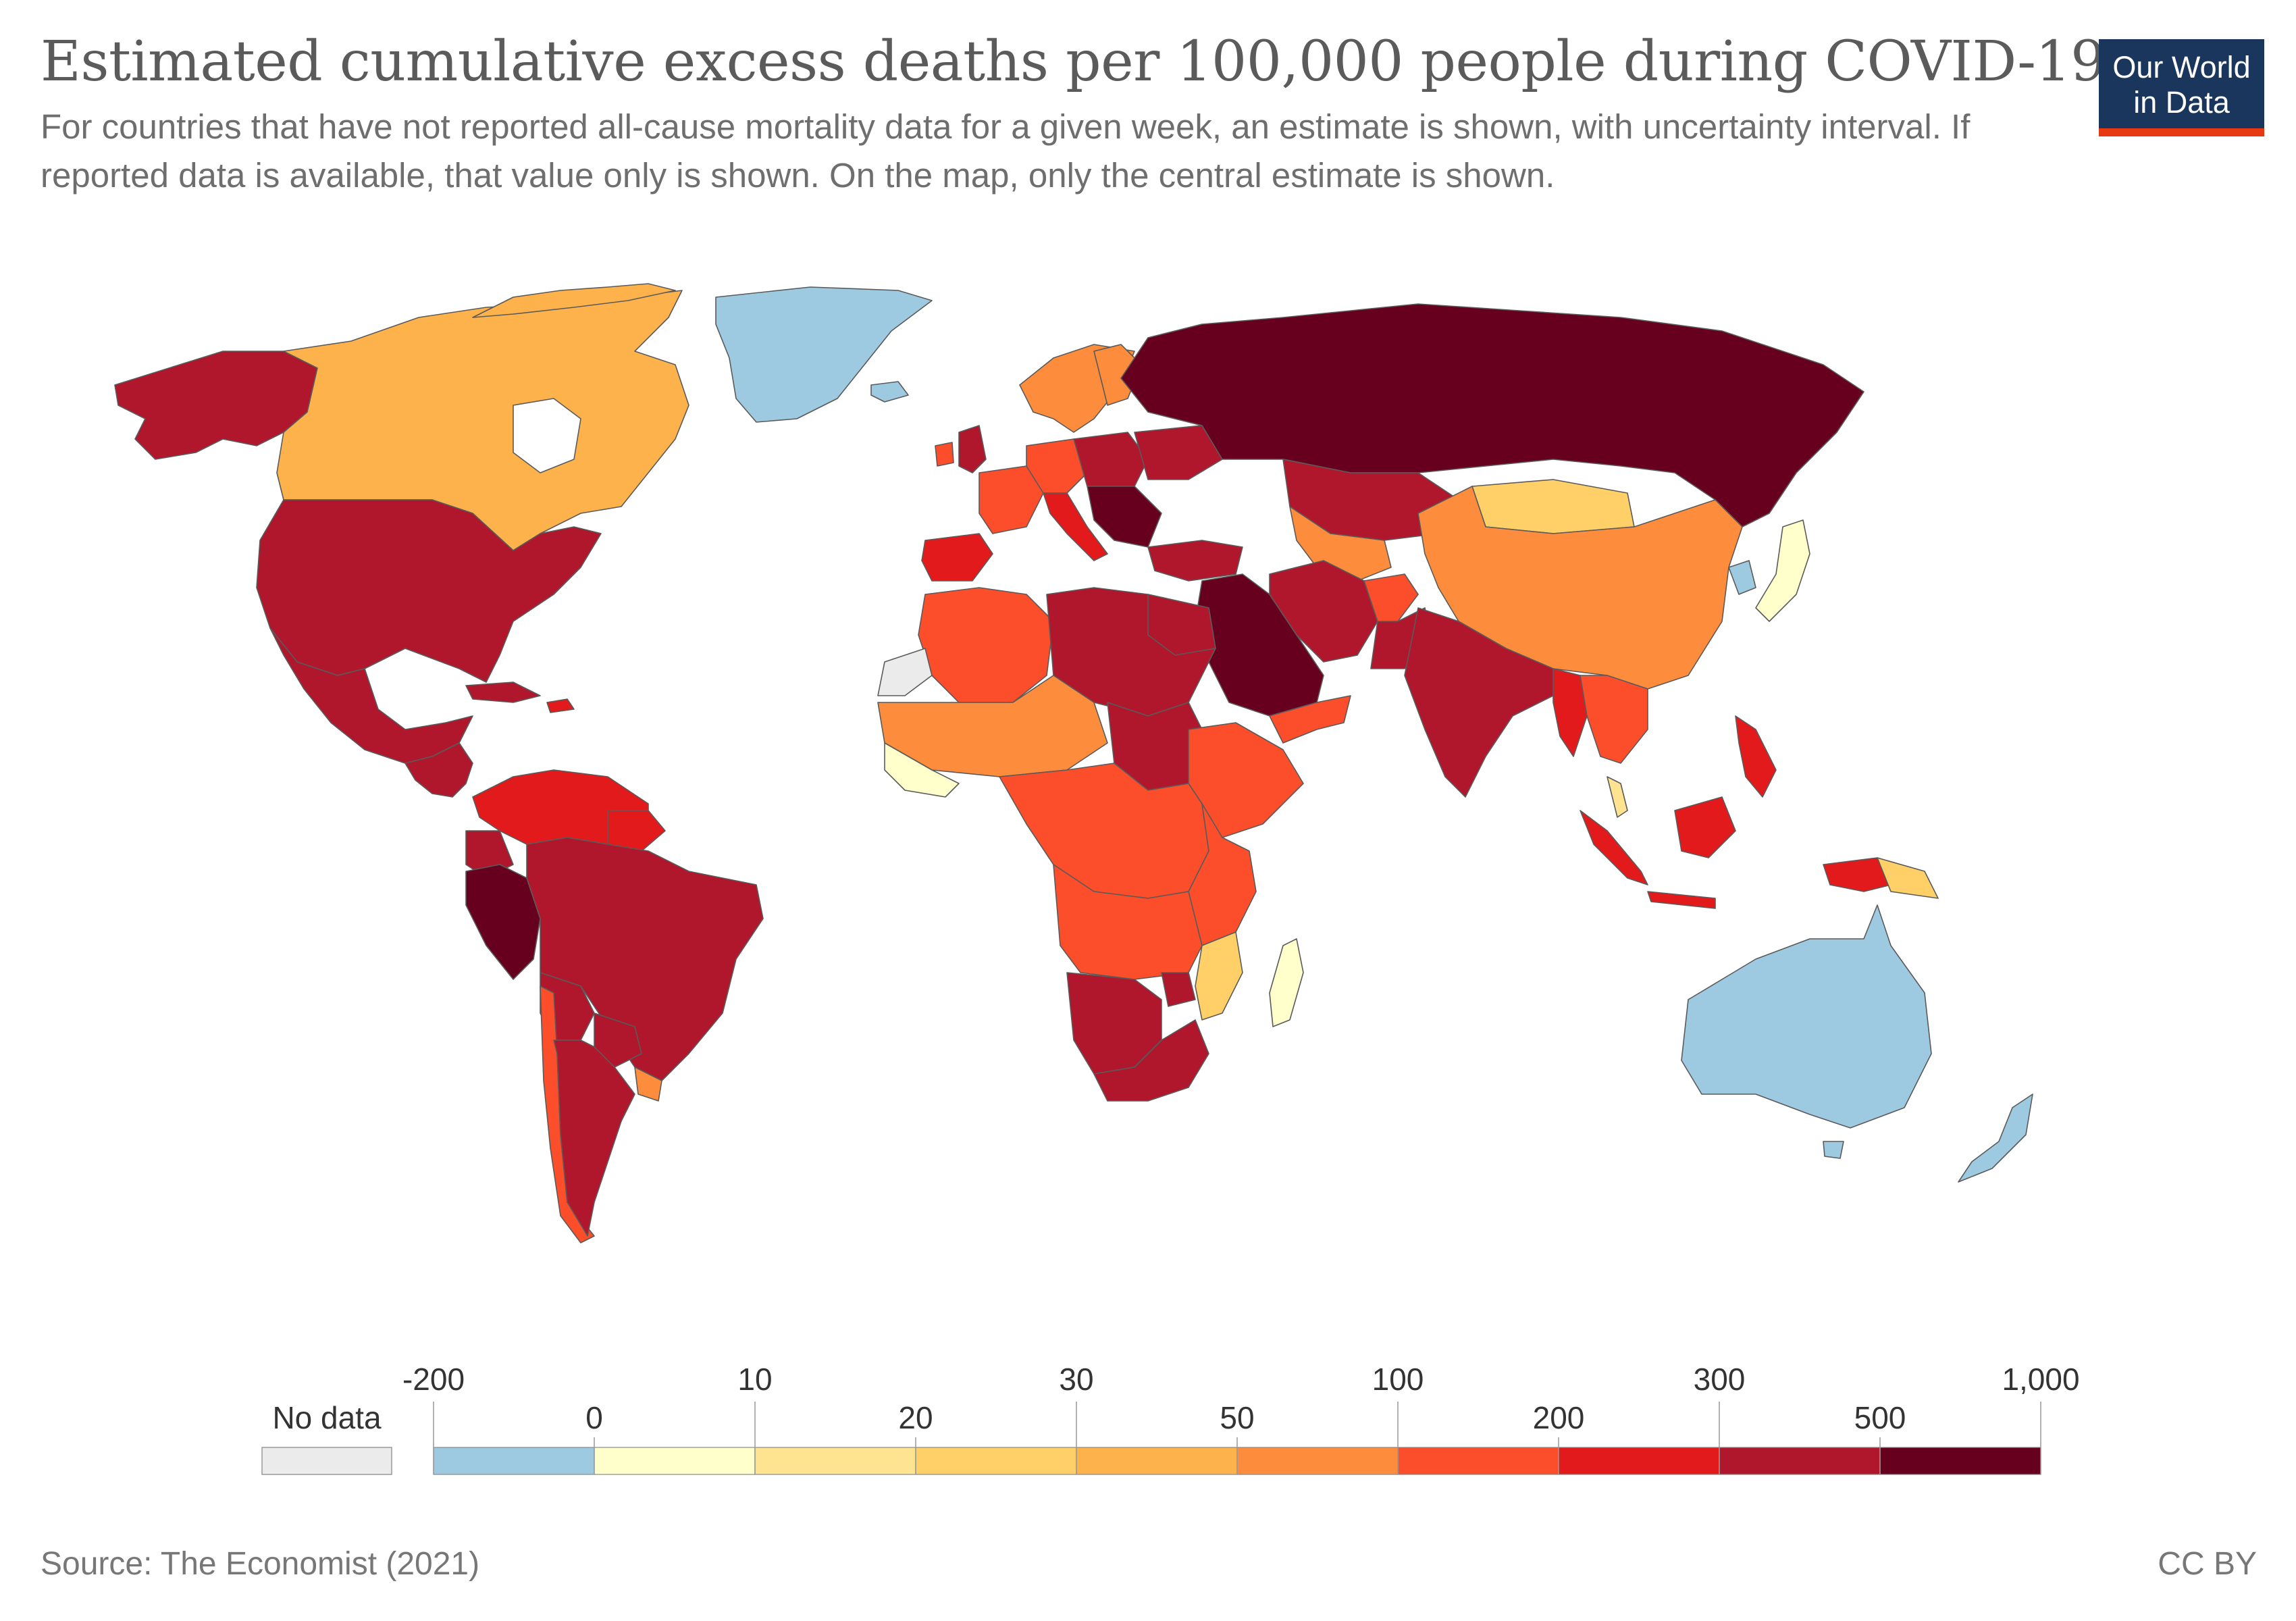 This screenshot has width=2296, height=1621. I want to click on region-india, so click(1479, 702).